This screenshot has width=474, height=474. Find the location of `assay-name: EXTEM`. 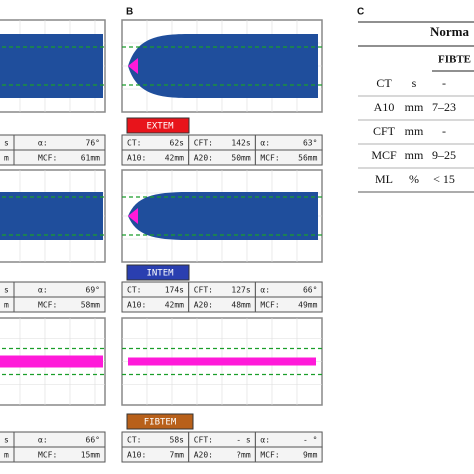

assay-name: EXTEM is located at coordinates (160, 127).